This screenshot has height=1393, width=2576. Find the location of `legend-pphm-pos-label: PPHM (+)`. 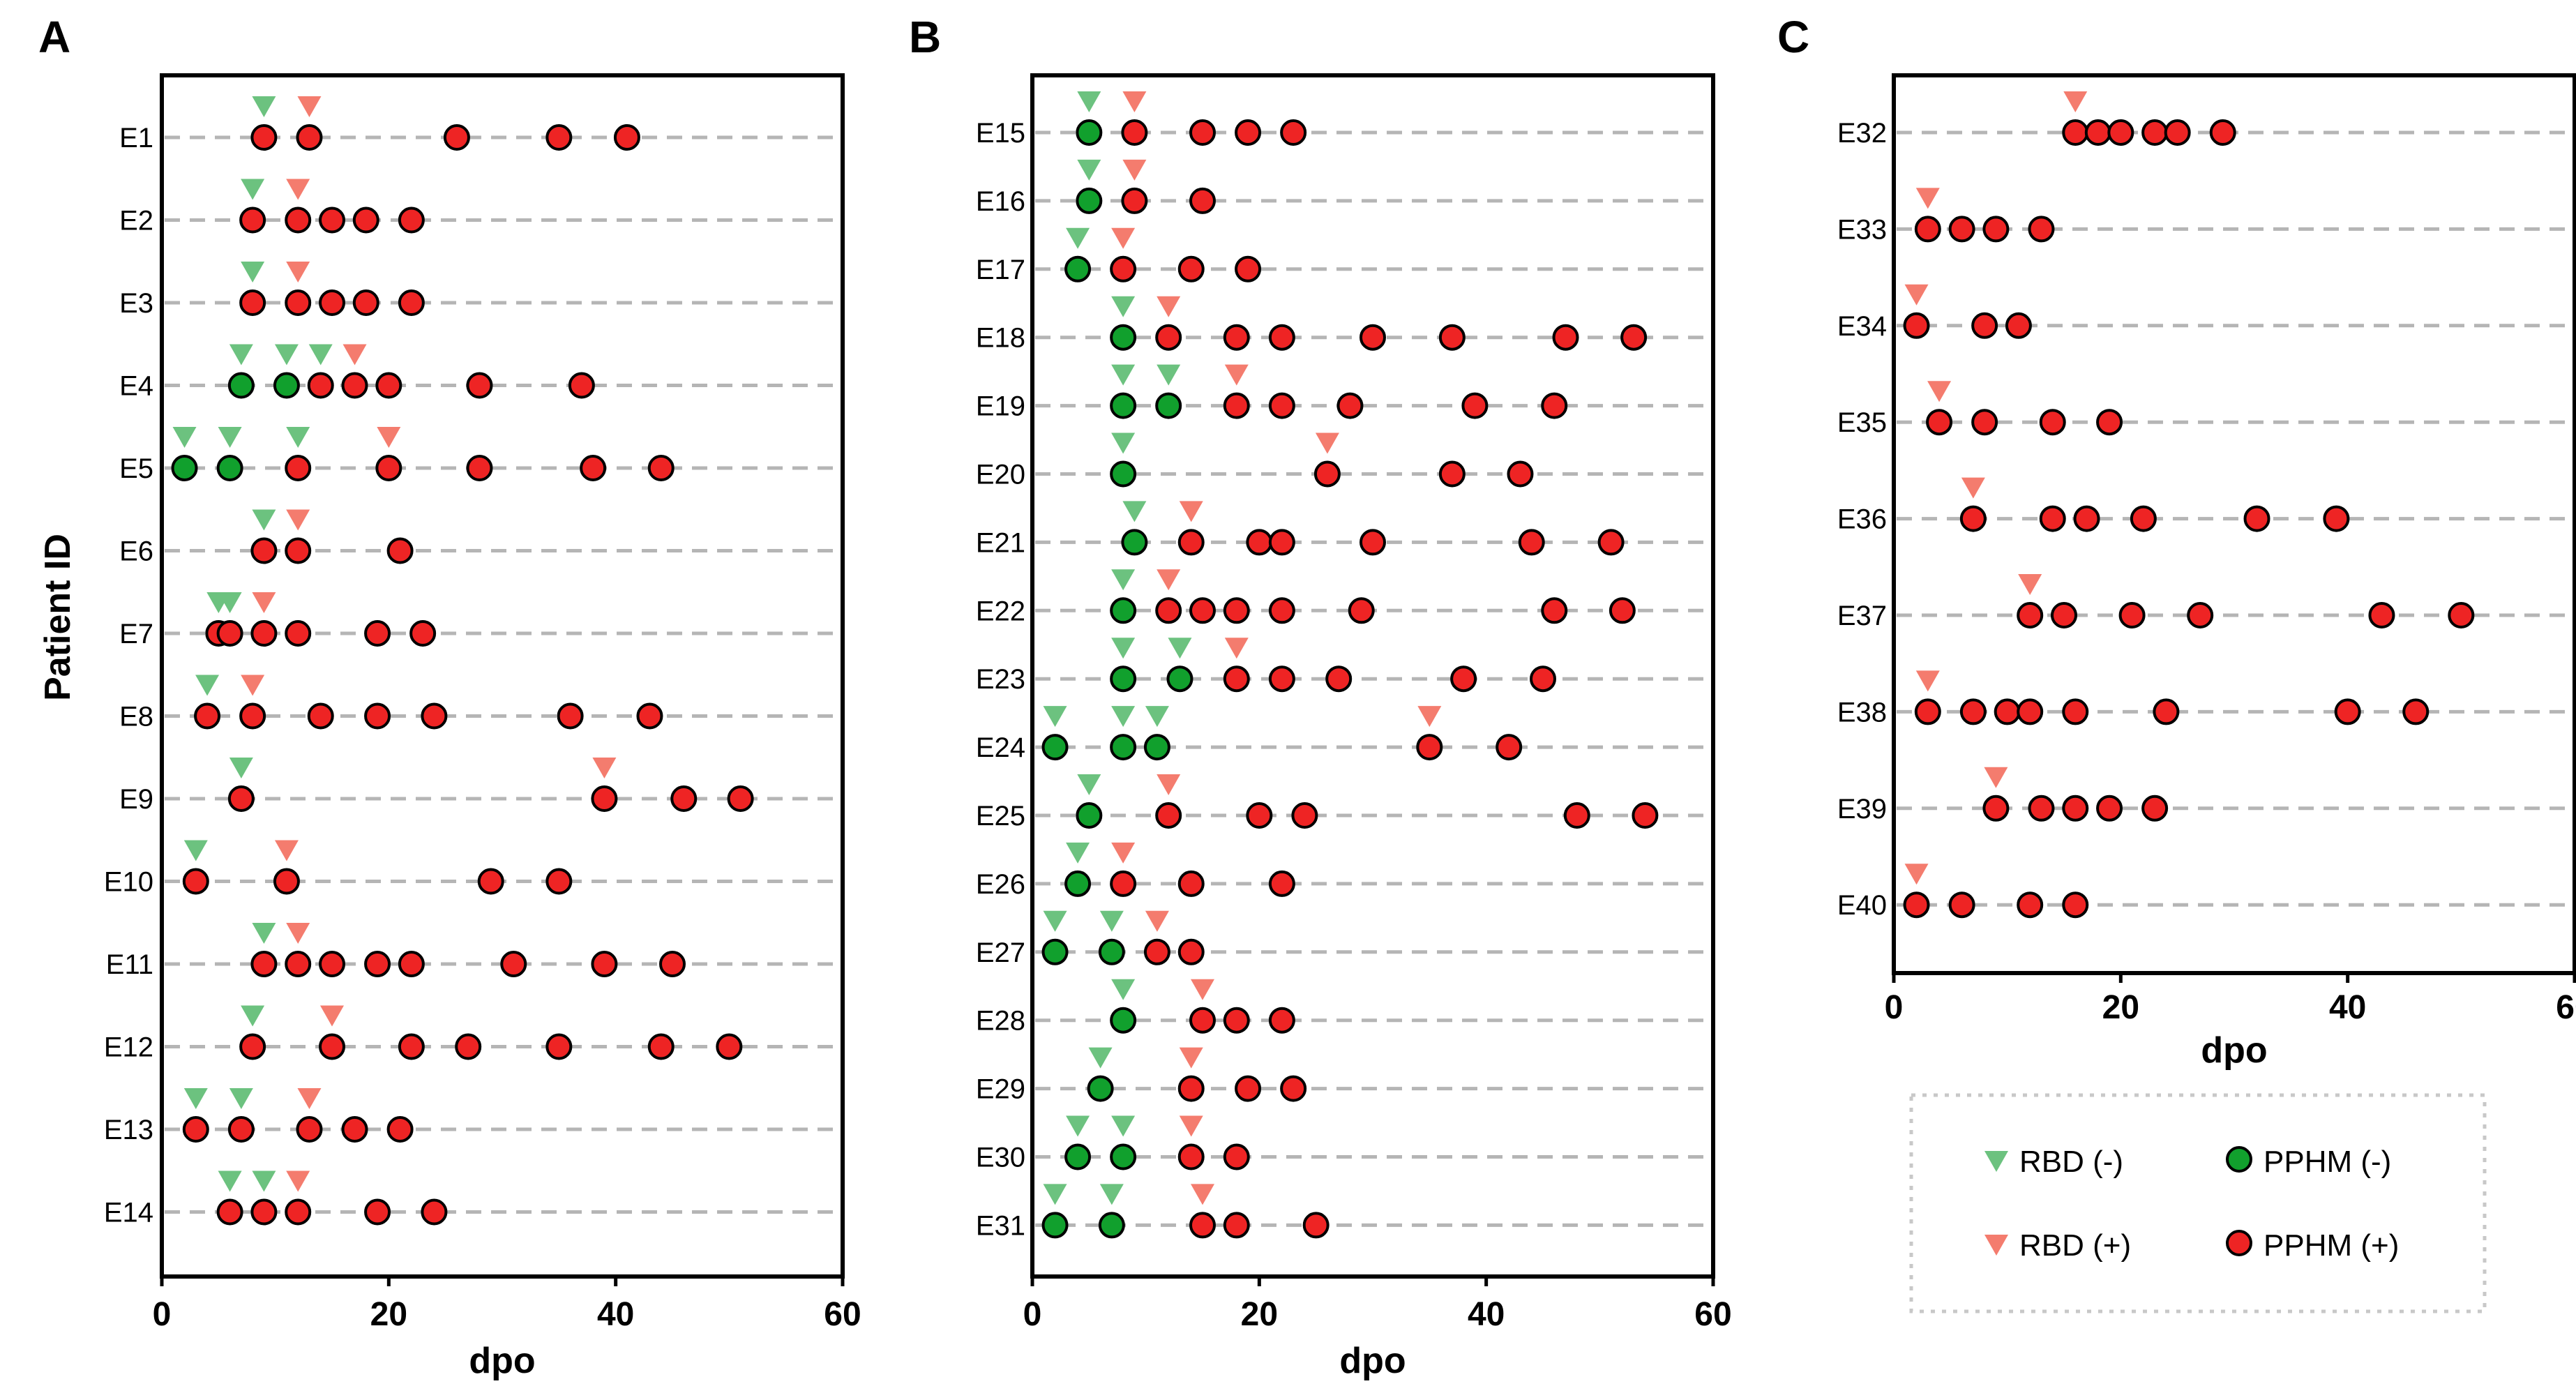

legend-pphm-pos-label: PPHM (+) is located at coordinates (2331, 1245).